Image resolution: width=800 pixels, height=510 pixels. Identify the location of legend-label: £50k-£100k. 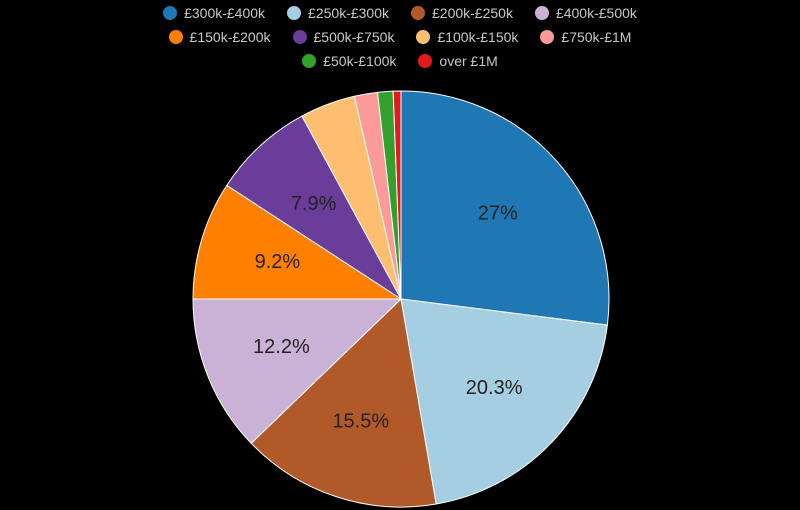
(360, 61).